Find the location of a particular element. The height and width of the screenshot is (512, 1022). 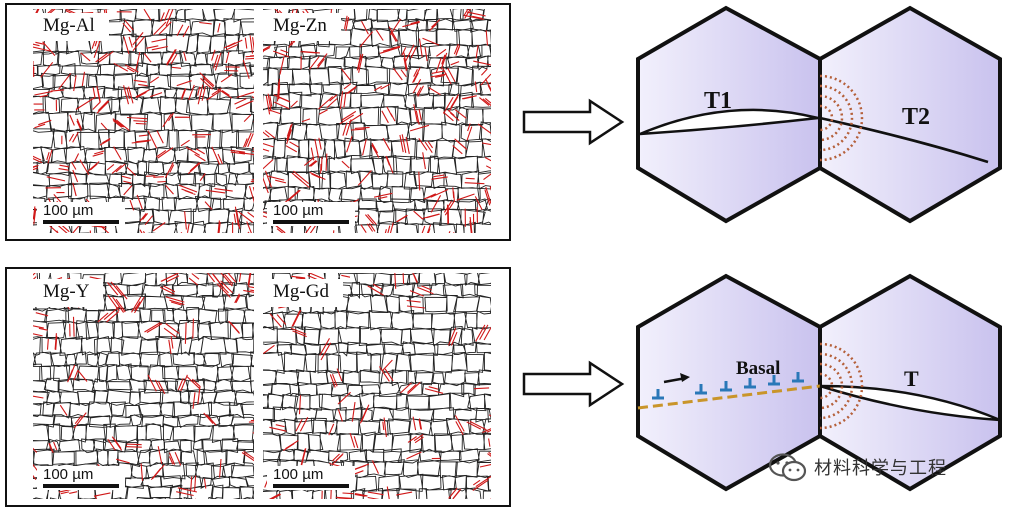

basal-label: Basal is located at coordinates (758, 368).